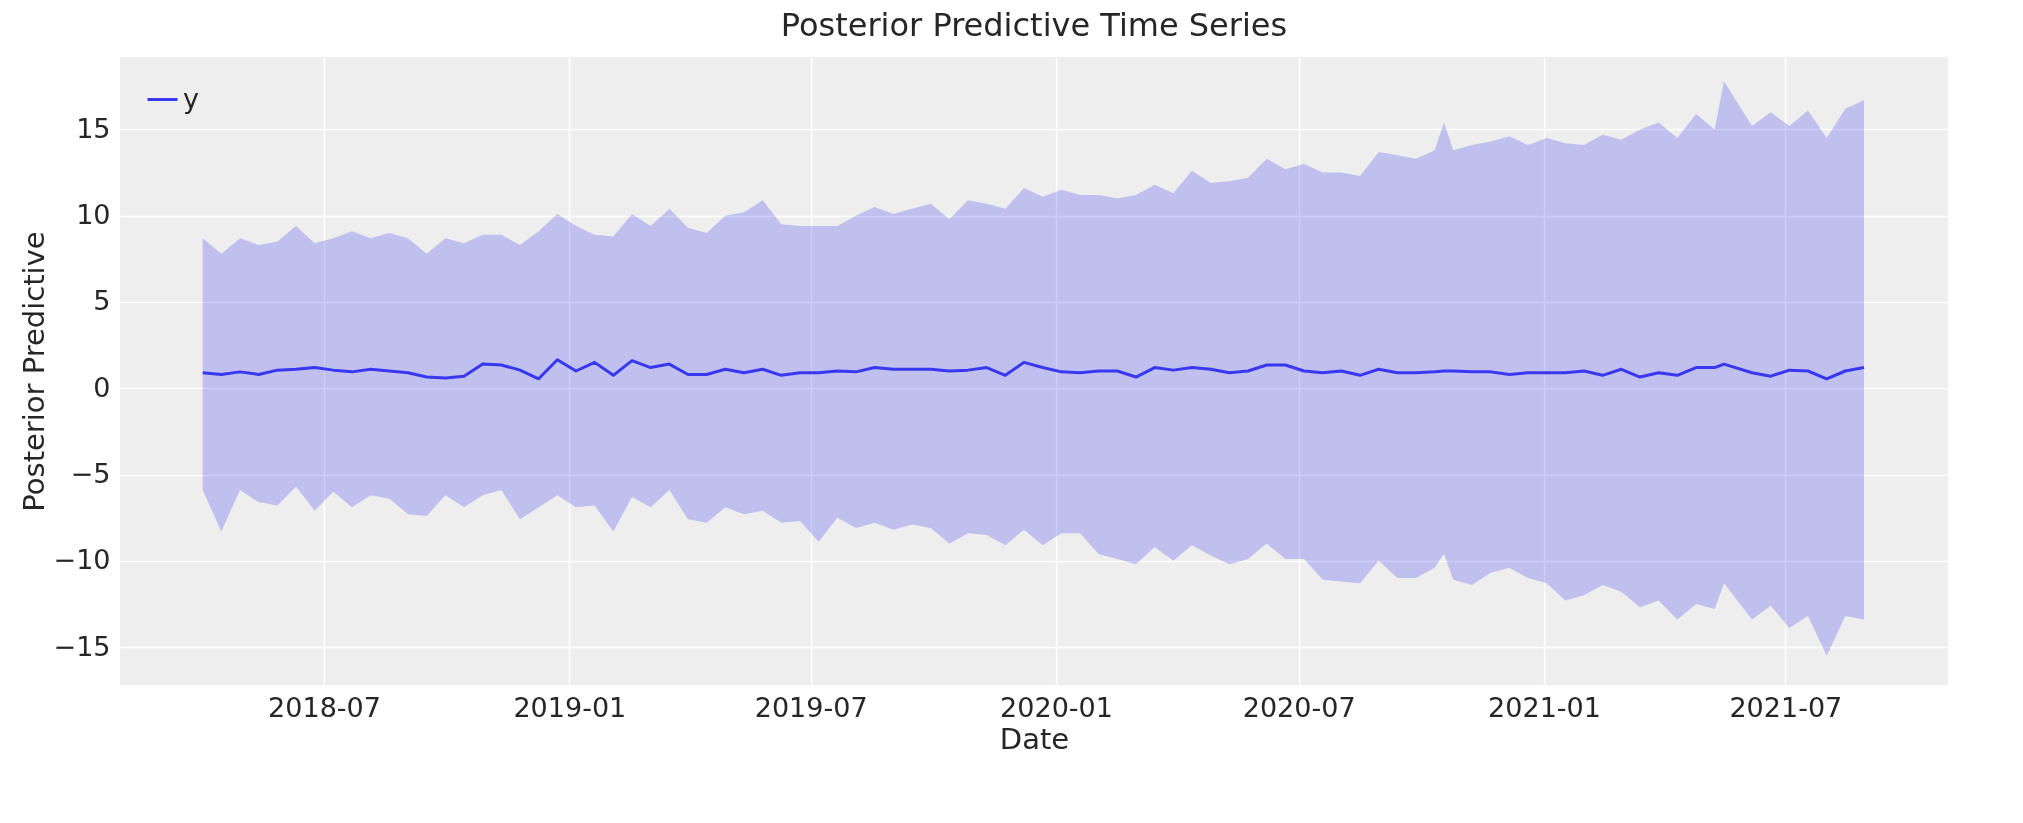 The width and height of the screenshot is (2023, 823). I want to click on x-tick-label: 2018-07, so click(324, 707).